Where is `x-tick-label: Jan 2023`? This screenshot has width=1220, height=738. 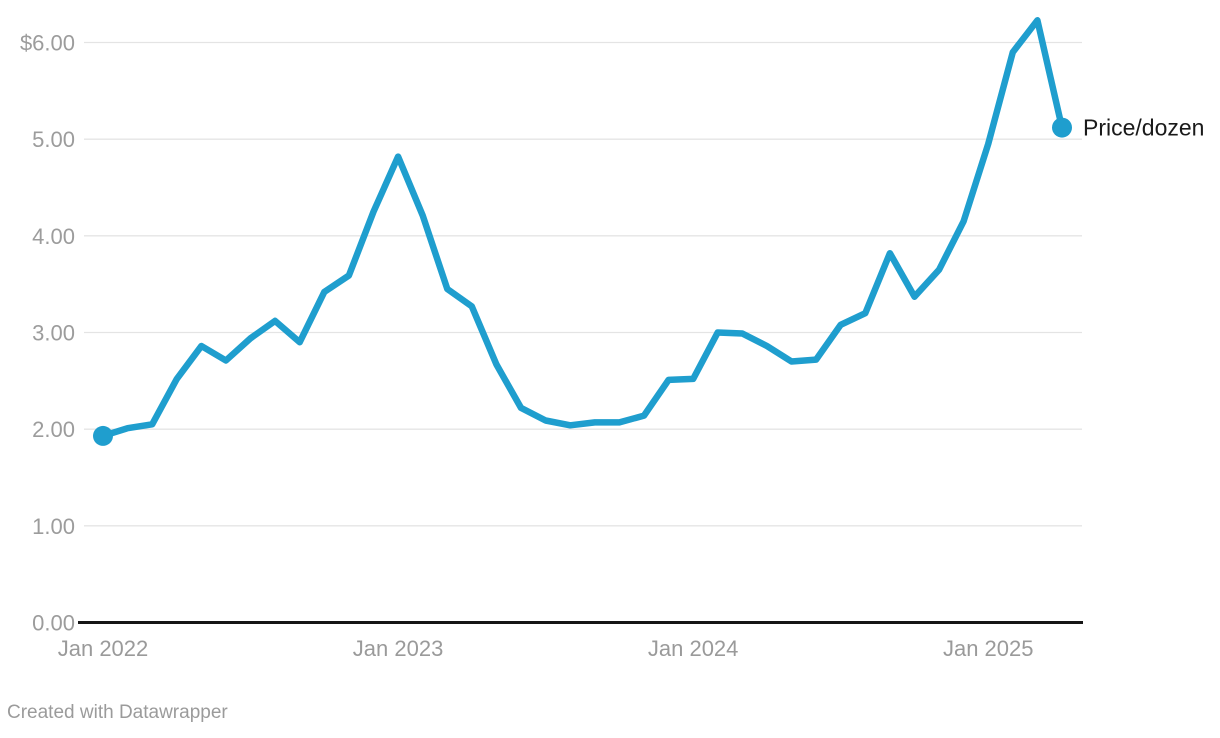
x-tick-label: Jan 2023 is located at coordinates (398, 648).